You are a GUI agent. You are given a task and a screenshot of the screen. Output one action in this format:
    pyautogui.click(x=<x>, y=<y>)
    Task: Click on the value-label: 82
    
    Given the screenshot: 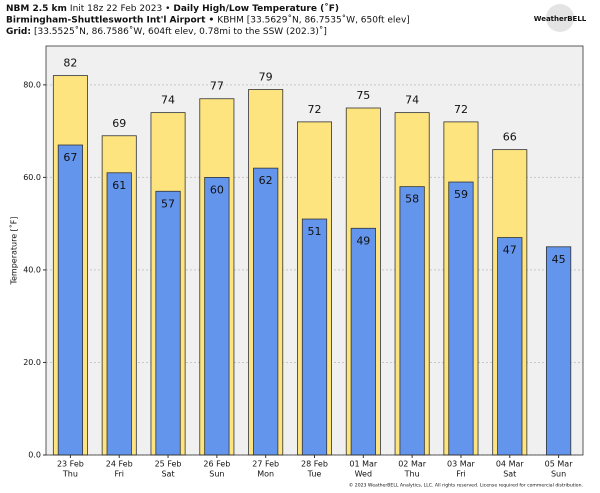 What is the action you would take?
    pyautogui.click(x=70, y=63)
    